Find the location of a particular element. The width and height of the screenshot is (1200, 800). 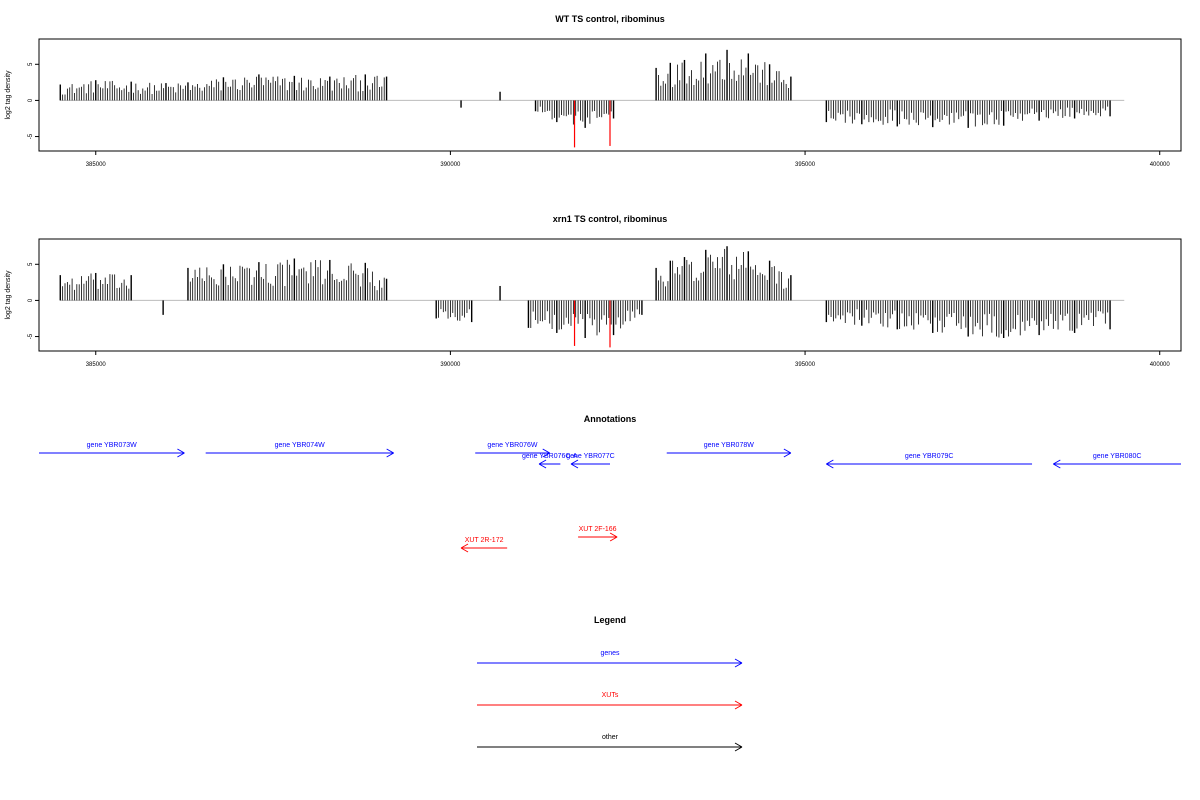

gene-label: gene YBR076C-A is located at coordinates (550, 456).